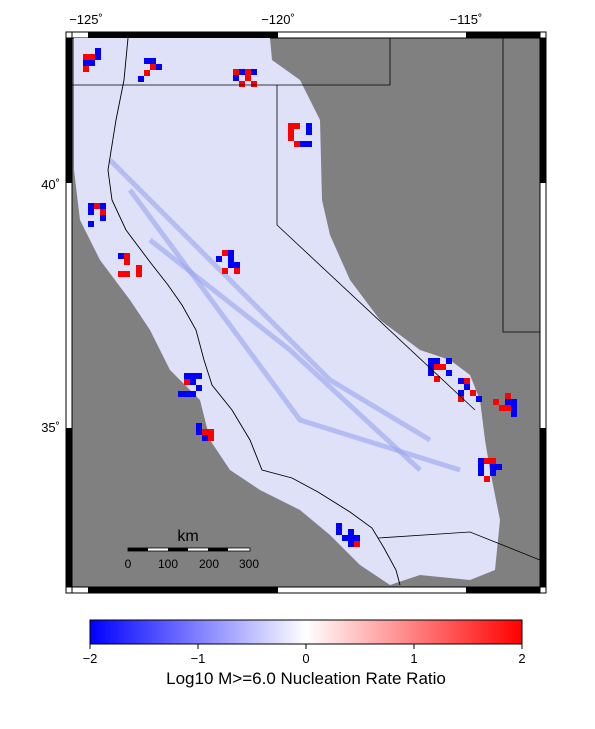 Image resolution: width=595 pixels, height=729 pixels. Describe the element at coordinates (86, 19) in the screenshot. I see `lon-tick-125: −125˚` at that location.